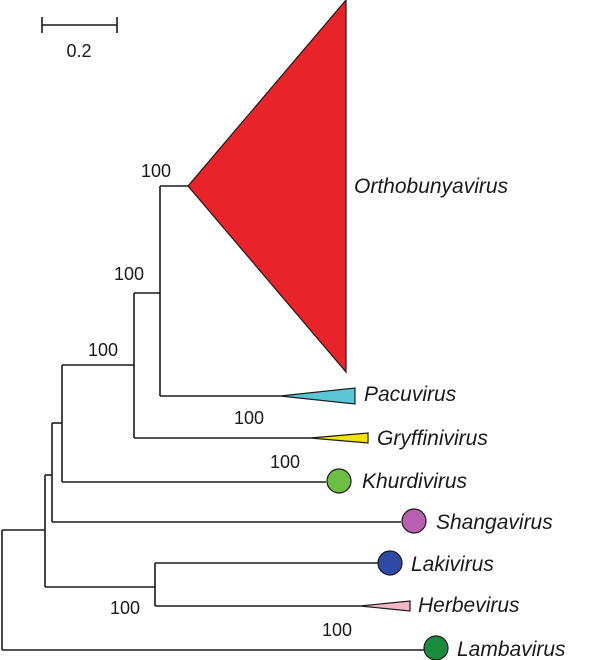 The image size is (592, 660). Describe the element at coordinates (125, 608) in the screenshot. I see `support-lakivirus-node: 100` at that location.